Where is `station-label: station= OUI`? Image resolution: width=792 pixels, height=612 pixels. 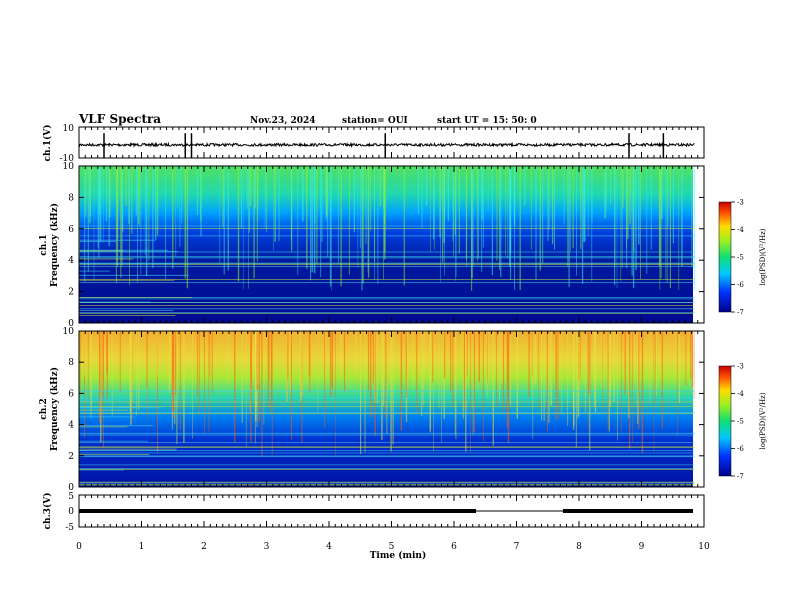
station-label: station= OUI is located at coordinates (375, 121).